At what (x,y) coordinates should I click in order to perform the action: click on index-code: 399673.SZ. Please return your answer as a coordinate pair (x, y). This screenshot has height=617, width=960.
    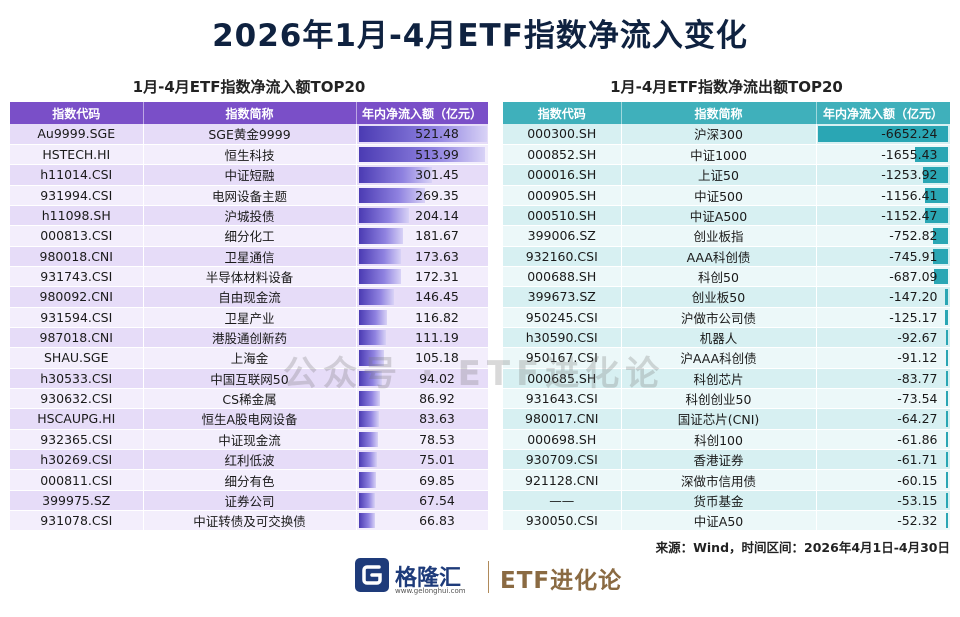
    Looking at the image, I should click on (562, 297).